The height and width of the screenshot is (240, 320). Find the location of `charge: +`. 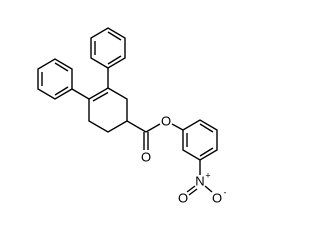

charge: + is located at coordinates (207, 175).